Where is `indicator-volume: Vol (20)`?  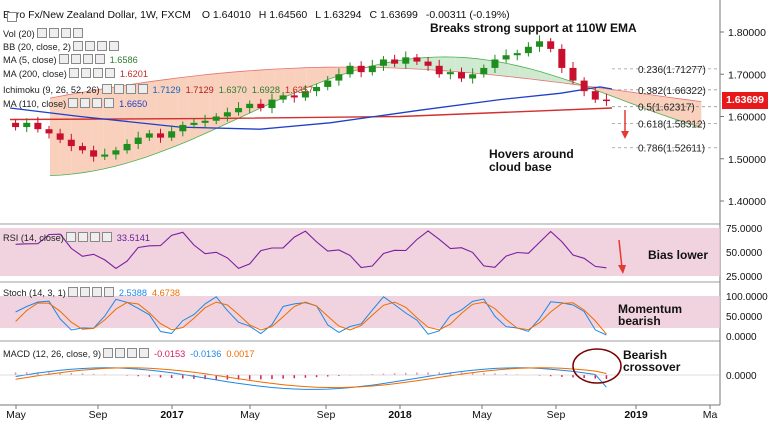
indicator-volume: Vol (20) is located at coordinates (43, 33).